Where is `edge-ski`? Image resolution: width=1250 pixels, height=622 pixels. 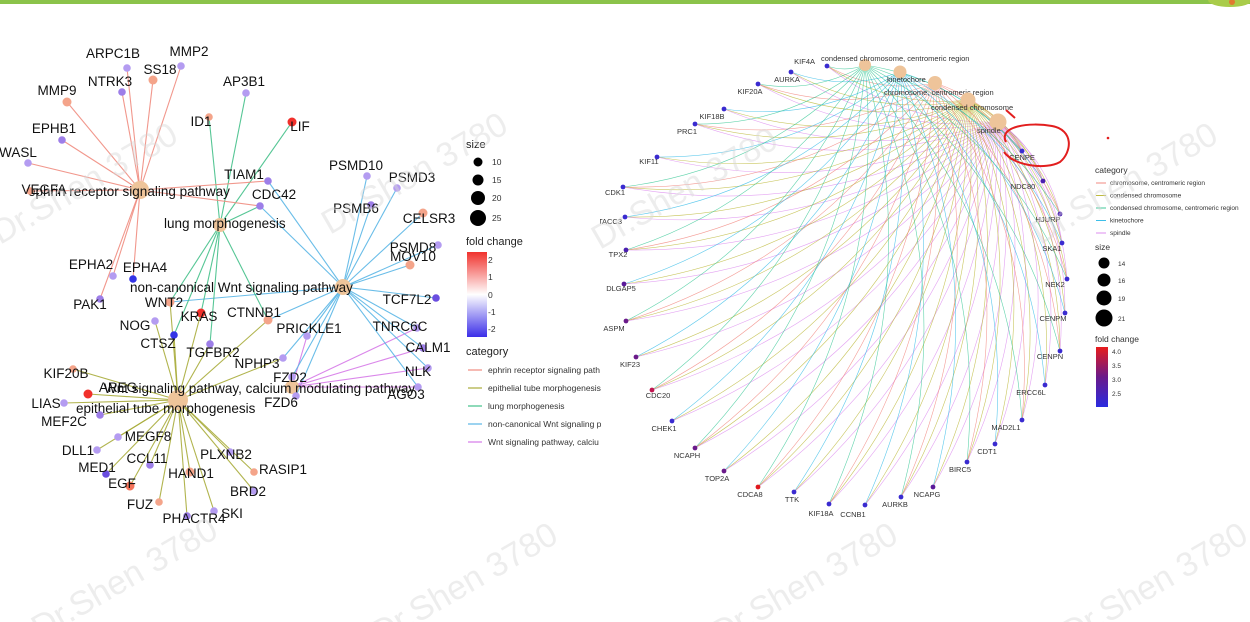 edge-ski is located at coordinates (196, 455).